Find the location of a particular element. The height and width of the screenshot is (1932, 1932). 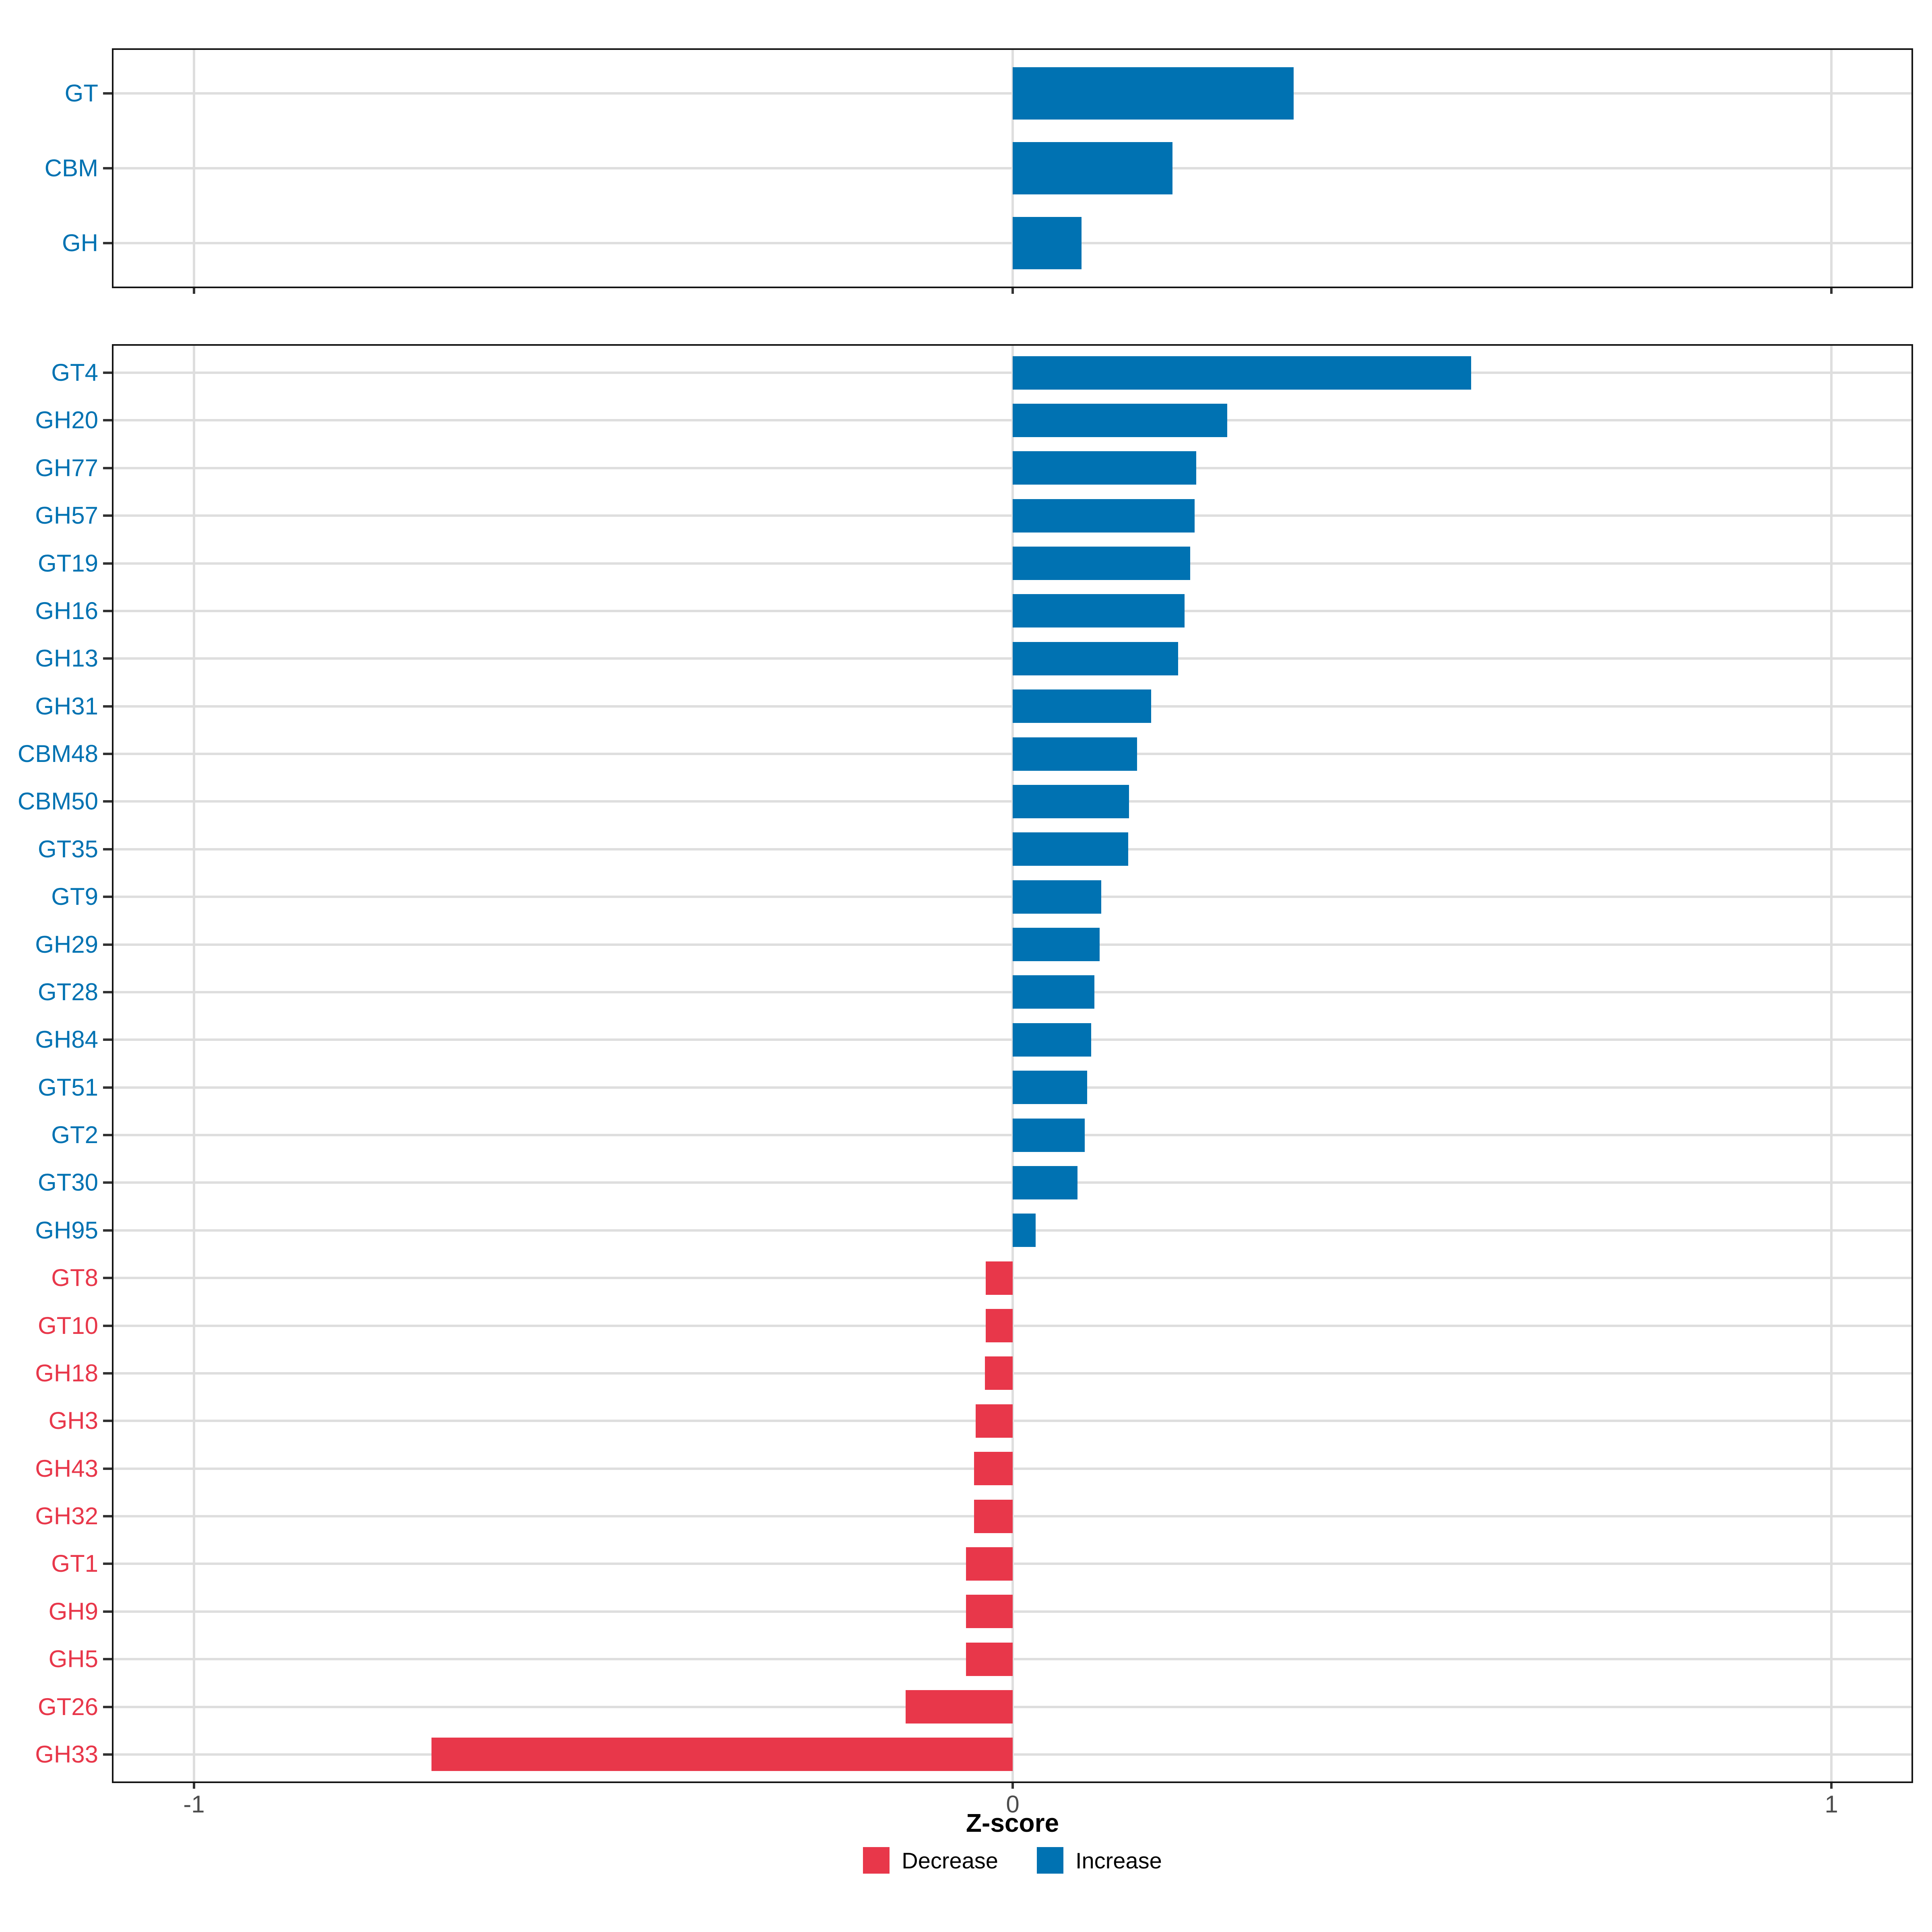

y-tick-GH9 is located at coordinates (107, 1611).